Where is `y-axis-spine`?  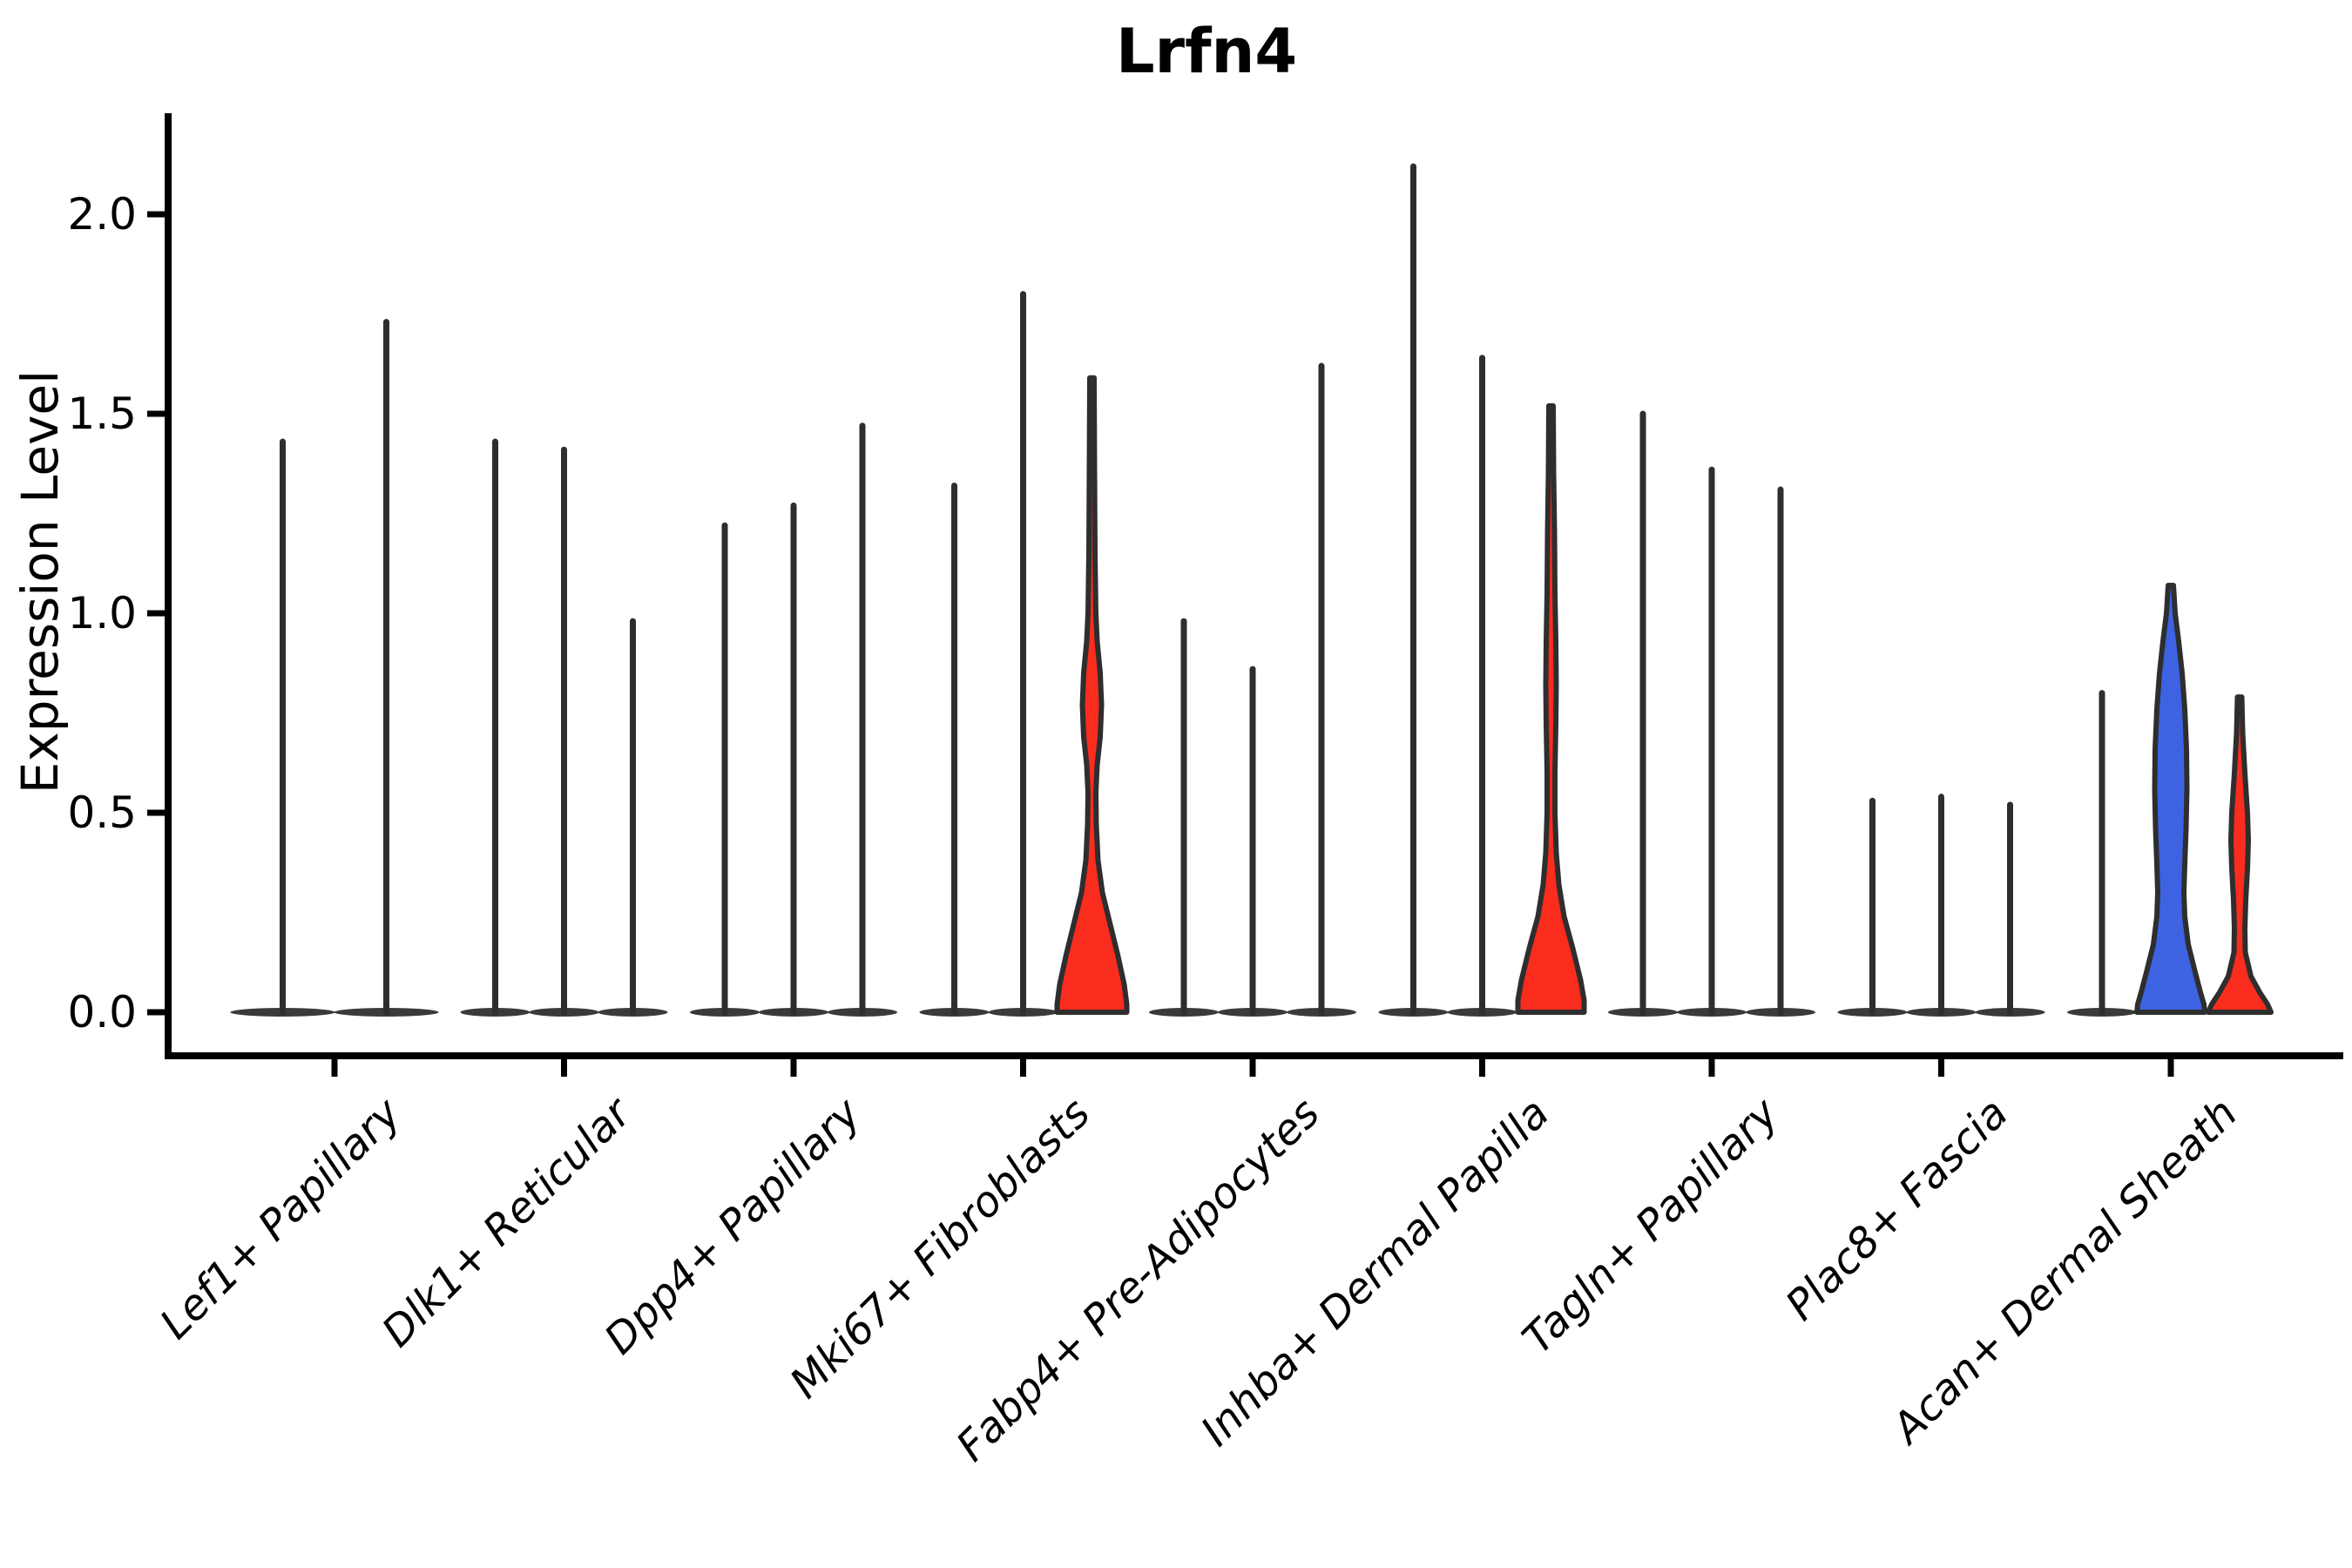 y-axis-spine is located at coordinates (168, 586).